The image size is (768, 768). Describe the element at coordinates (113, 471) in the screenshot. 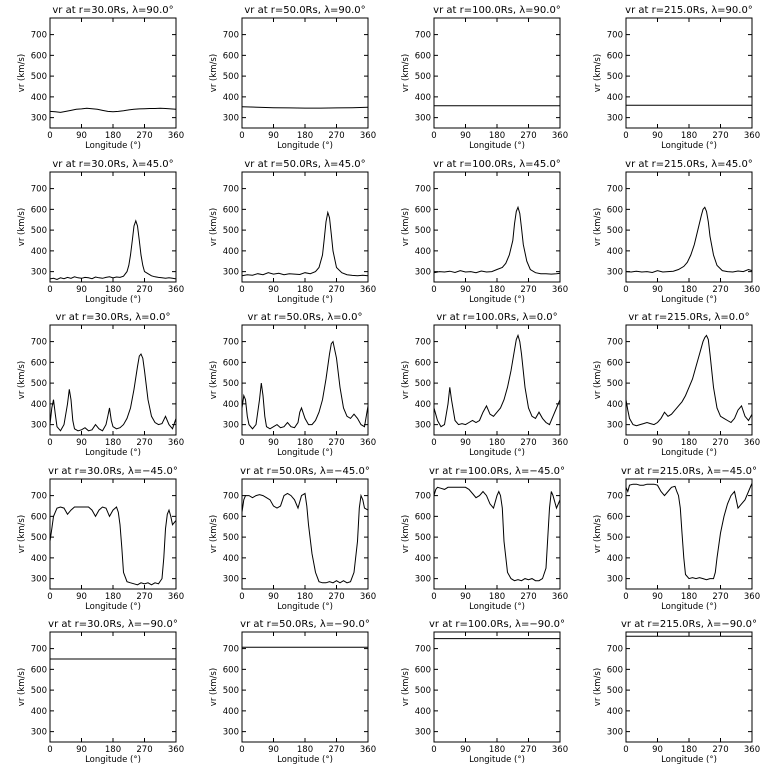

I see `panel-title: vr at r=30.0Rs, λ=−45.0°` at that location.